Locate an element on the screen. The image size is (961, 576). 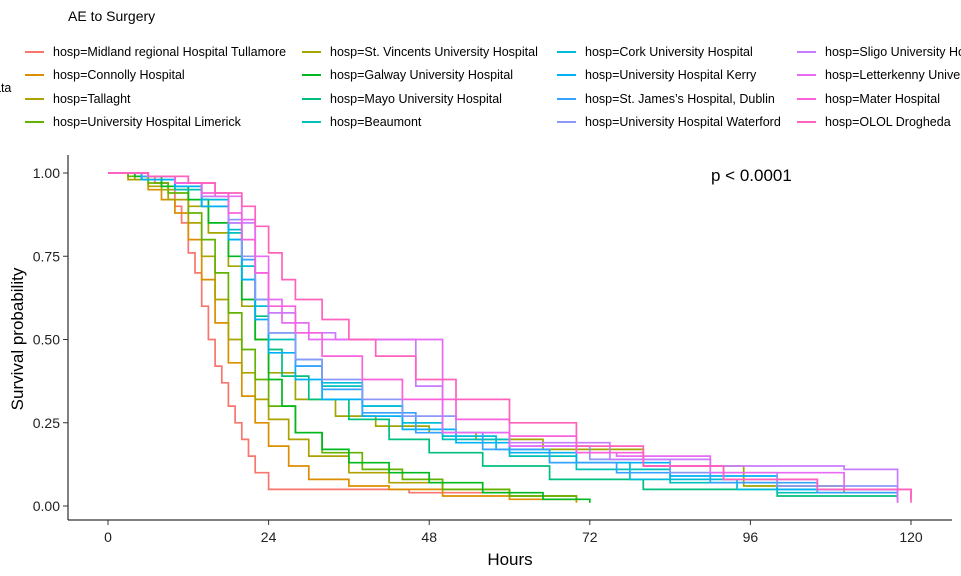
legend-item: hosp=St. James’s Hospital, Dublin is located at coordinates (666, 99).